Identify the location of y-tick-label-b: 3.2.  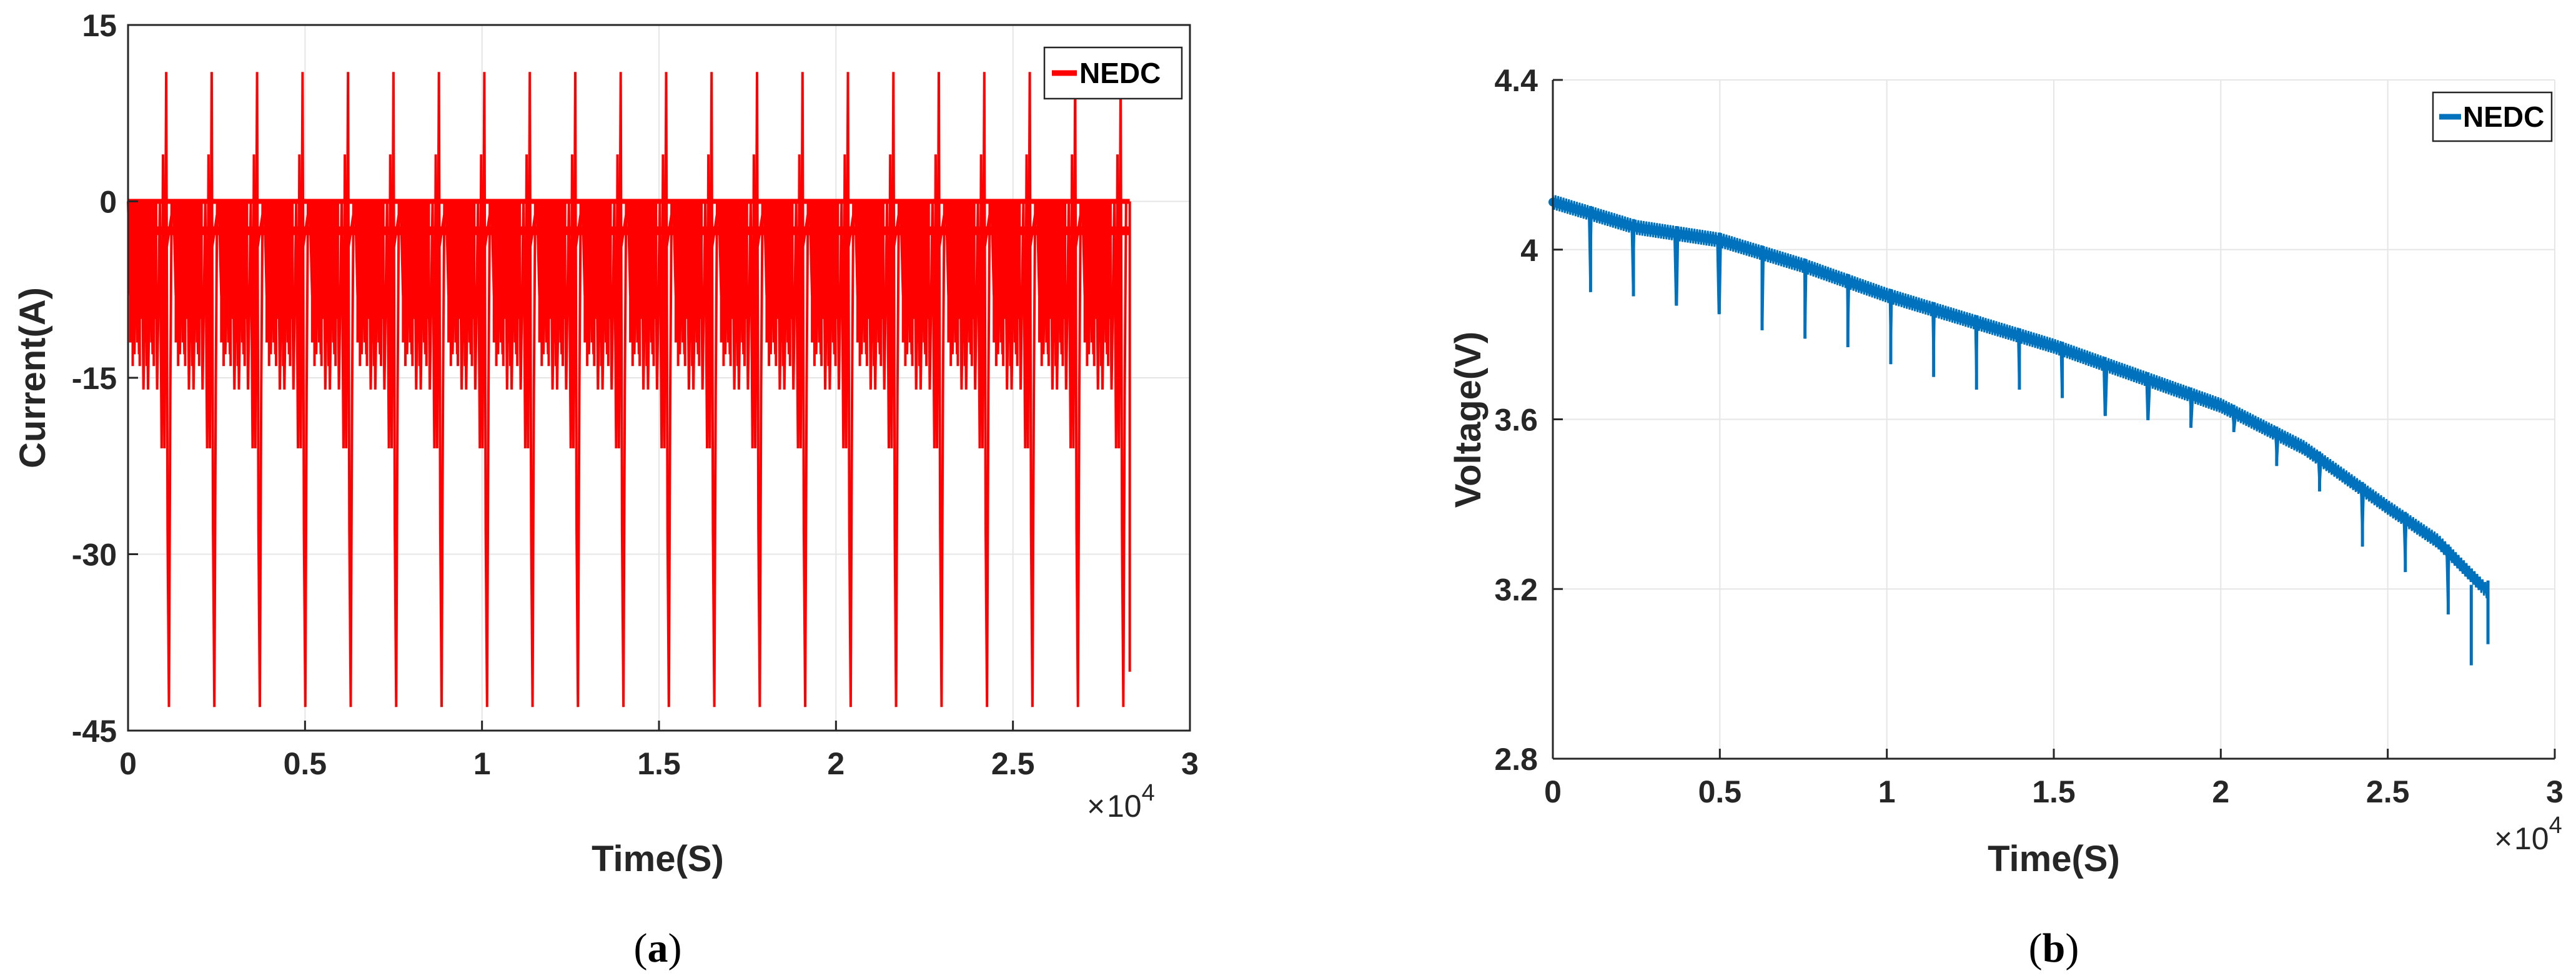
(1516, 589).